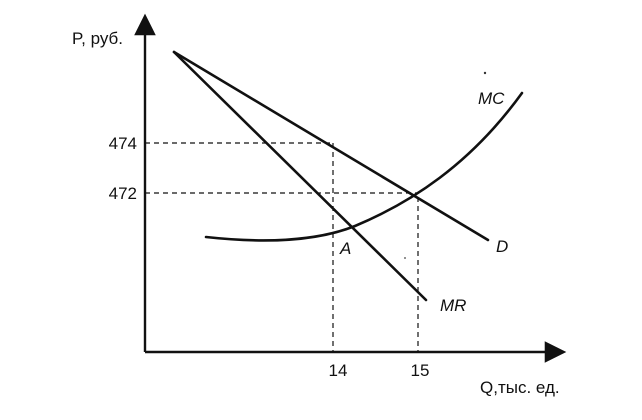 The image size is (642, 420). What do you see at coordinates (502, 246) in the screenshot?
I see `d-label: D` at bounding box center [502, 246].